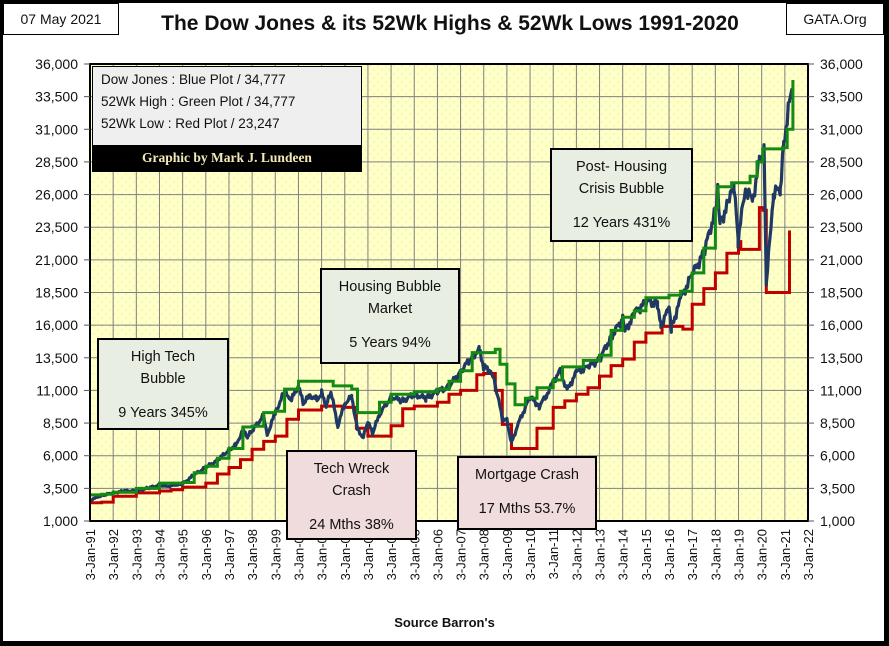 Image resolution: width=889 pixels, height=646 pixels. I want to click on x-tick-label: 3-Jan-00, so click(298, 554).